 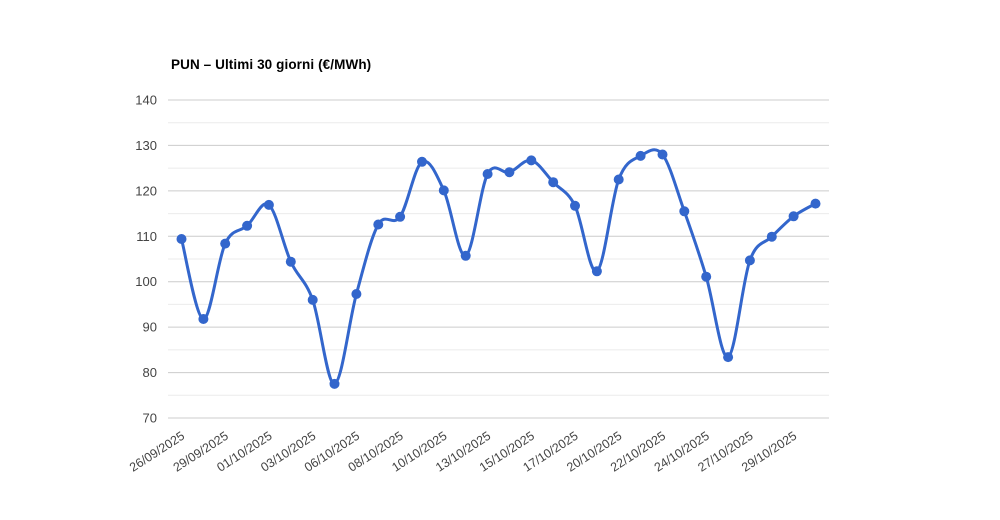 I want to click on y-axis: 70 80 90 100 110 120 130 140, so click(x=146, y=259).